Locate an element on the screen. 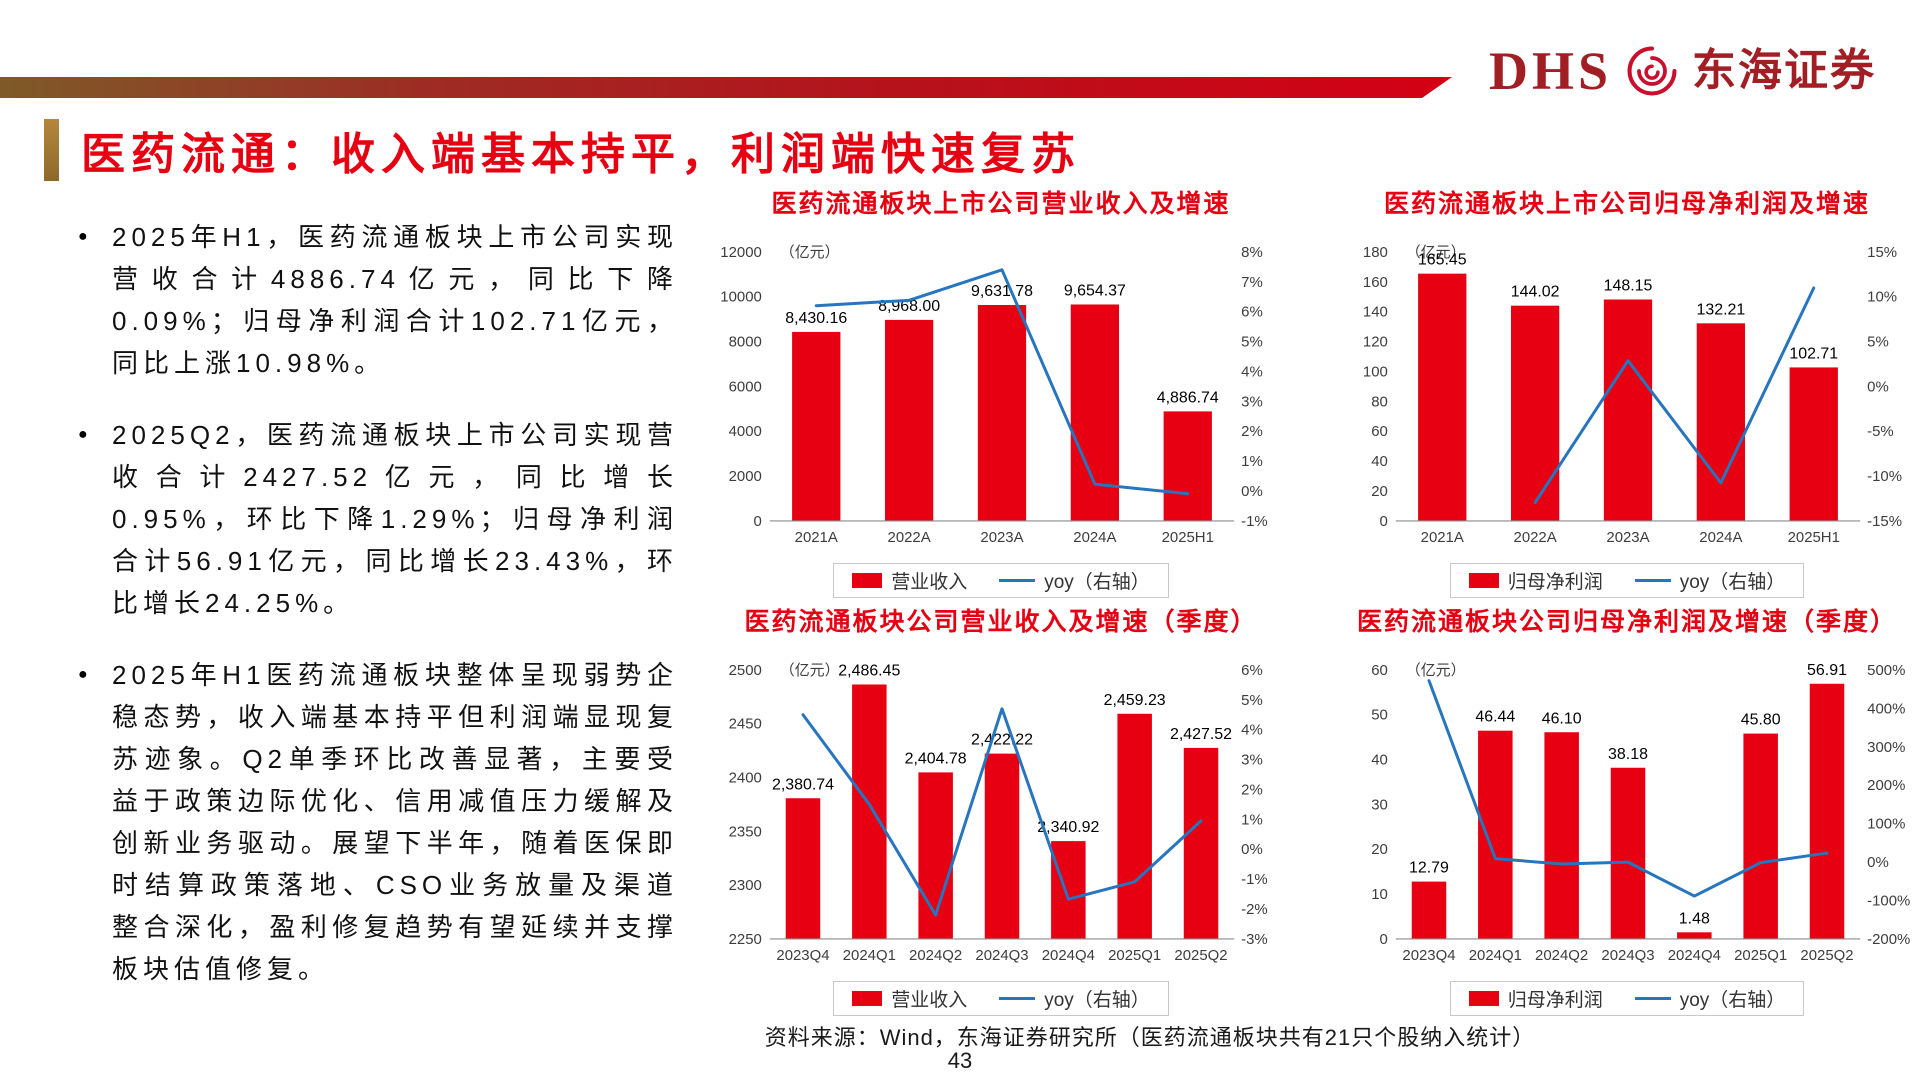 This screenshot has width=1920, height=1080. svg-text: 56.91 is located at coordinates (1827, 670).